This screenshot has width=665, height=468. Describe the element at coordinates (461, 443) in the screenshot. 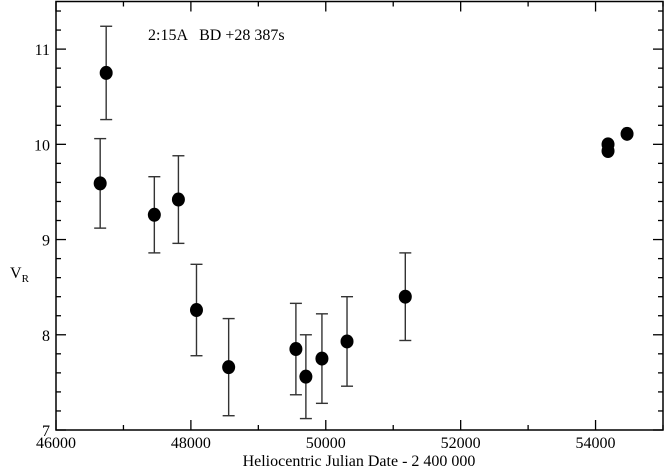

I see `x-tick-label: 52000` at that location.